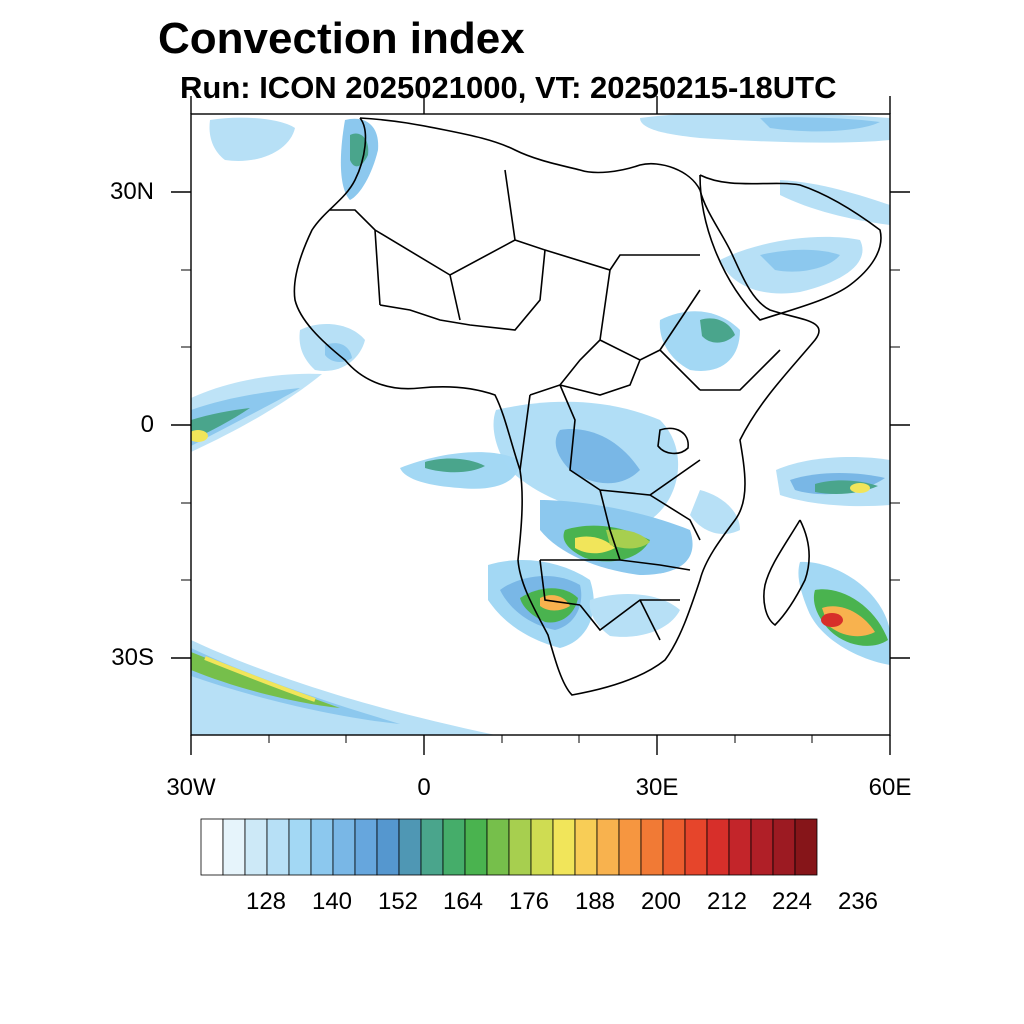 This screenshot has height=1024, width=1024. Describe the element at coordinates (398, 901) in the screenshot. I see `colorbar-label-152: 152` at that location.